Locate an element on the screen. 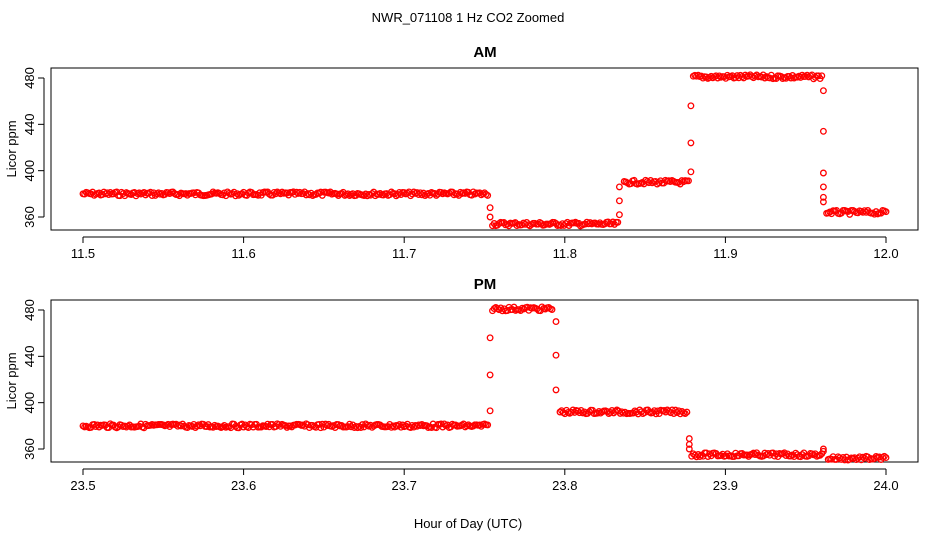  pm-y-tick-label: 480 is located at coordinates (29, 310).